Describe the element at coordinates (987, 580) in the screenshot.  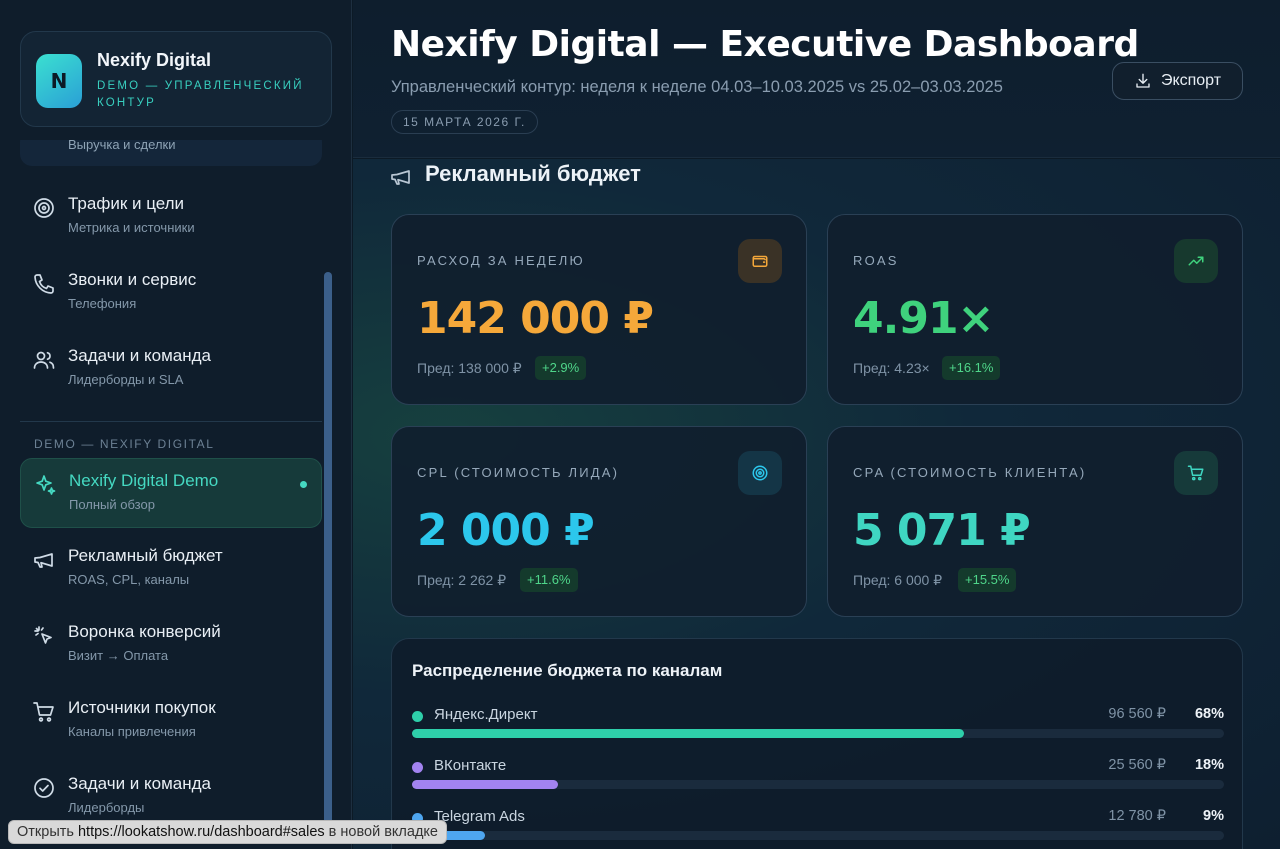
I see `kpi-delta-badge: +15.5%` at that location.